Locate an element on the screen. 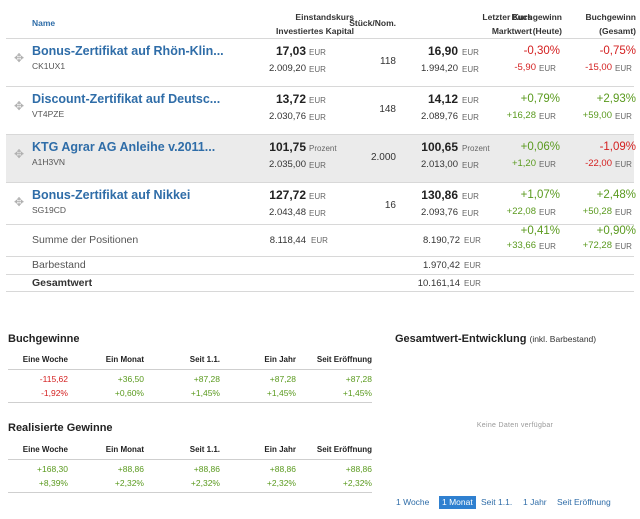 The width and height of the screenshot is (640, 519). position-total-pct: -0,75% is located at coordinates (617, 51).